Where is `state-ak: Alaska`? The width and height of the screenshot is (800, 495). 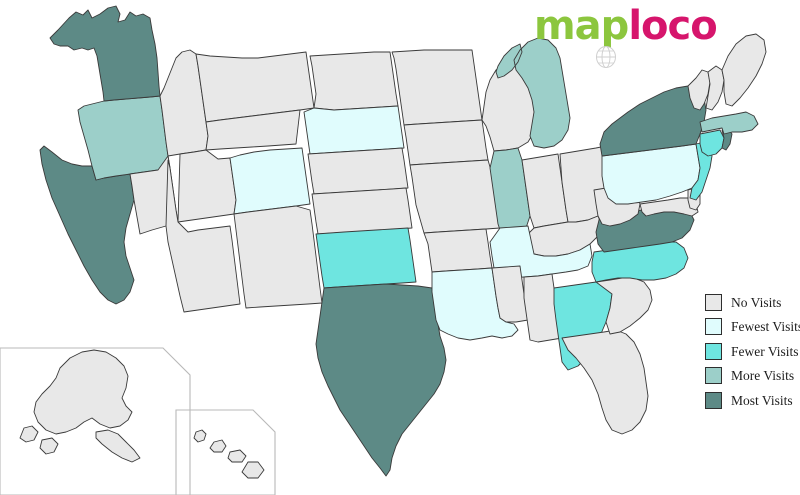
state-ak: Alaska is located at coordinates (80, 406).